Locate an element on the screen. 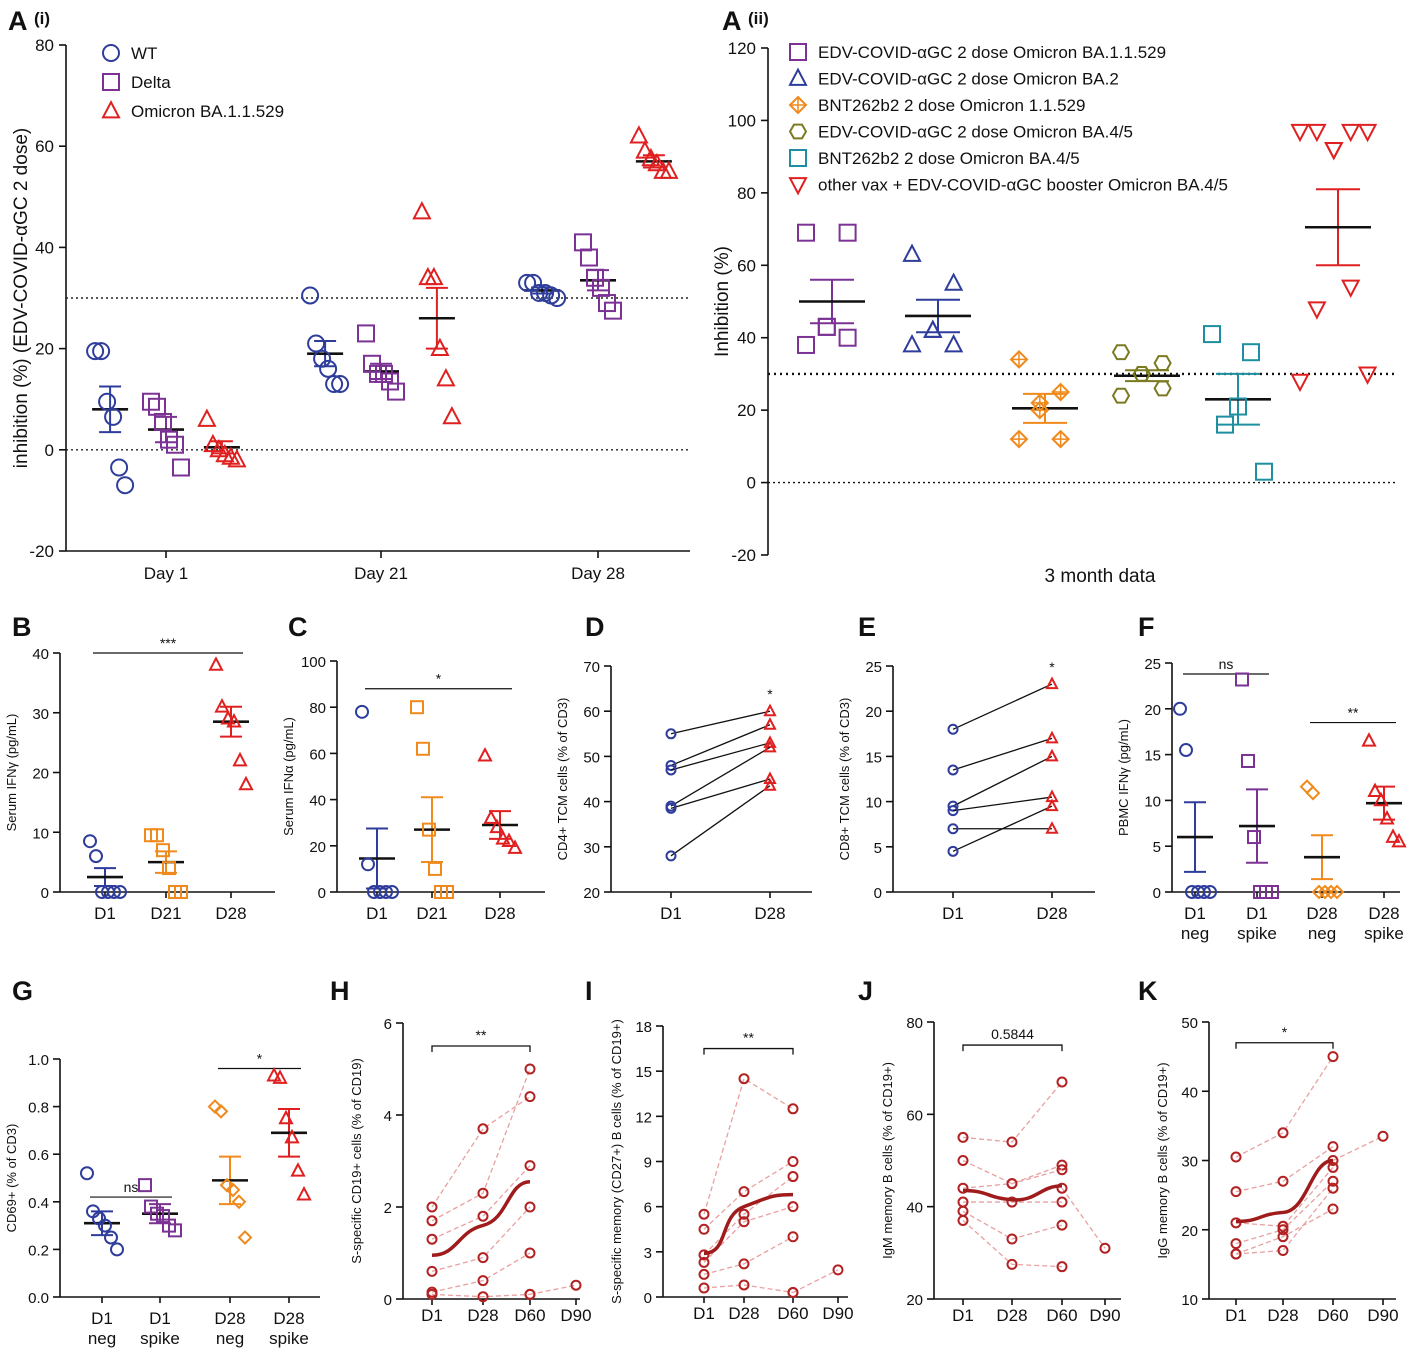 Image resolution: width=1417 pixels, height=1349 pixels. panel-label: A is located at coordinates (732, 21).